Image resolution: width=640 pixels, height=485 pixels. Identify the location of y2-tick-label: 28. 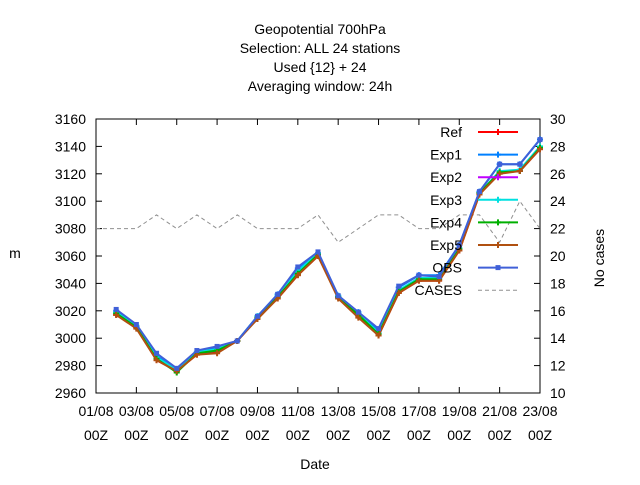
(558, 146).